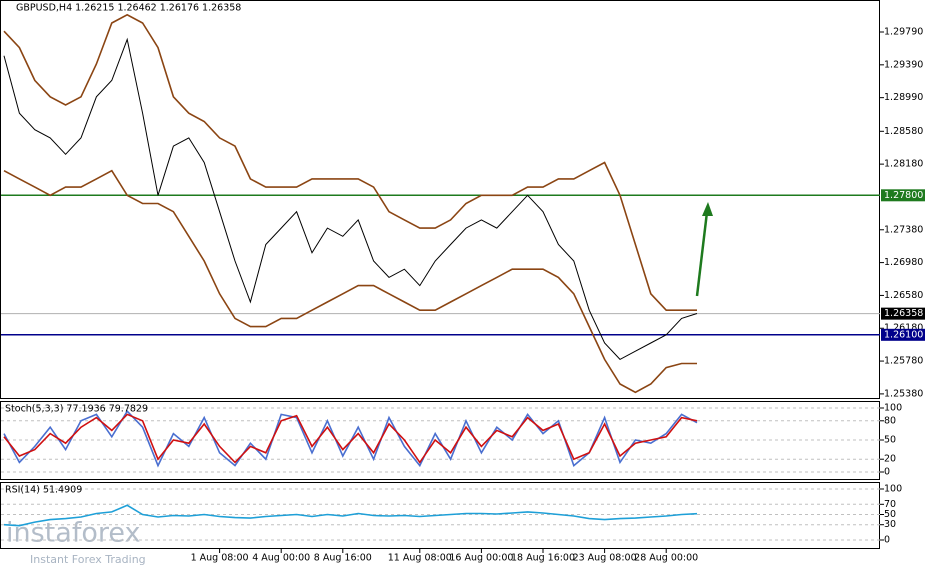 Image resolution: width=928 pixels, height=570 pixels. What do you see at coordinates (702, 254) in the screenshot?
I see `forecast-arrow` at bounding box center [702, 254].